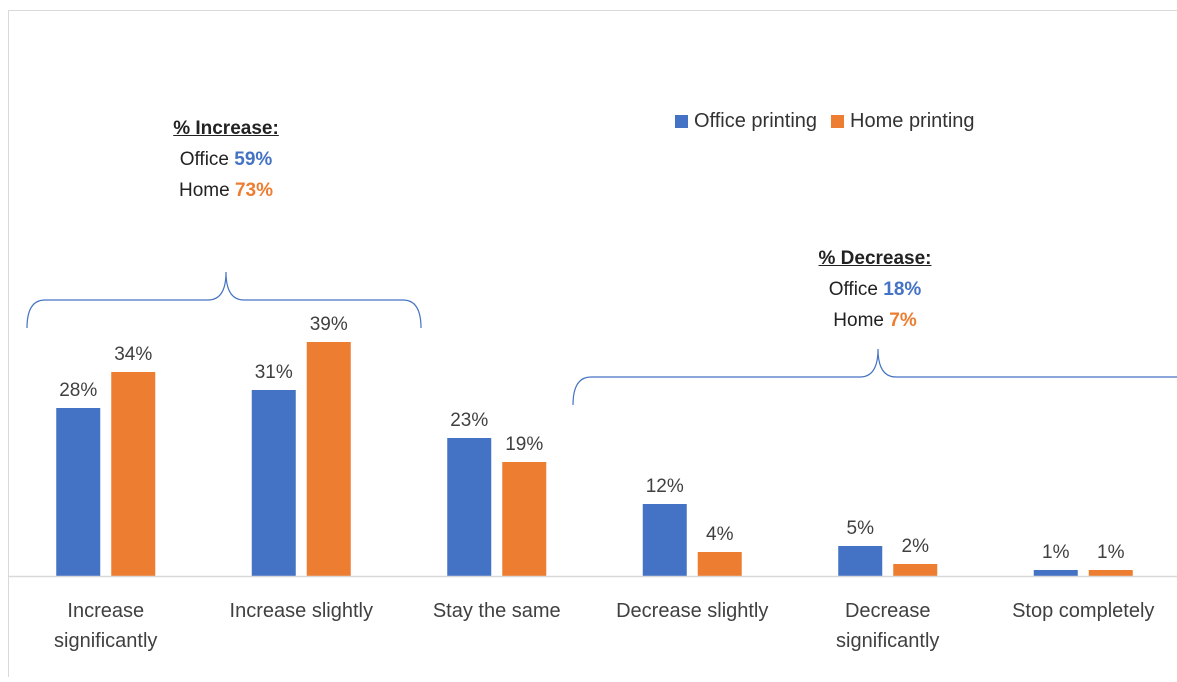 This screenshot has width=1177, height=682. Describe the element at coordinates (875, 258) in the screenshot. I see `decrease-heading: % Decrease:` at that location.